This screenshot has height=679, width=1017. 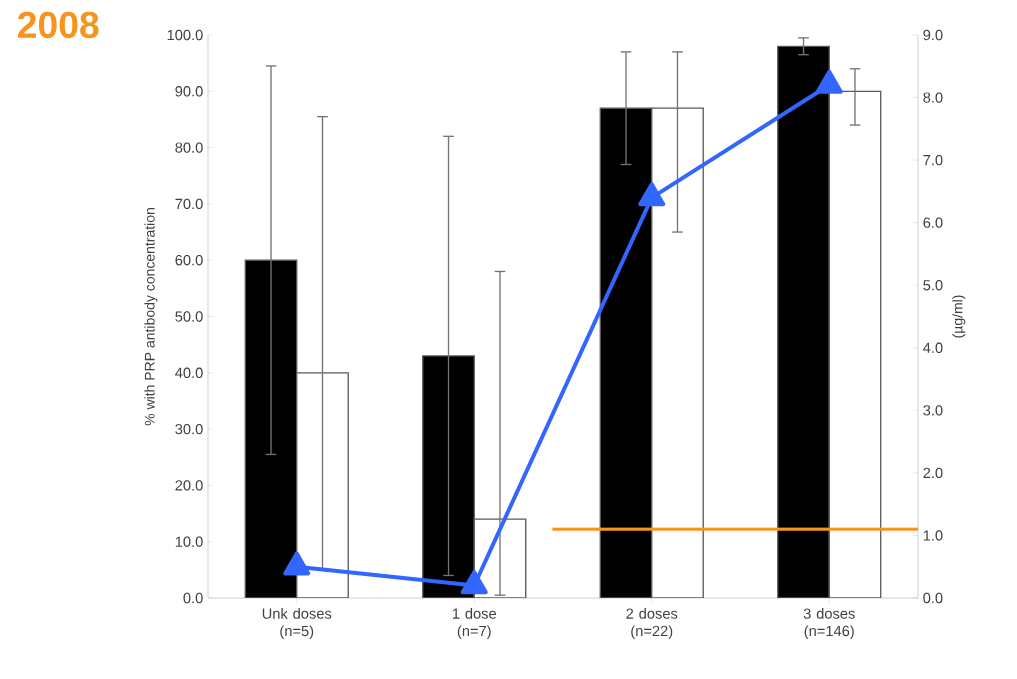 What do you see at coordinates (297, 624) in the screenshot?
I see `x-tick-label: Unk doses (n=5)` at bounding box center [297, 624].